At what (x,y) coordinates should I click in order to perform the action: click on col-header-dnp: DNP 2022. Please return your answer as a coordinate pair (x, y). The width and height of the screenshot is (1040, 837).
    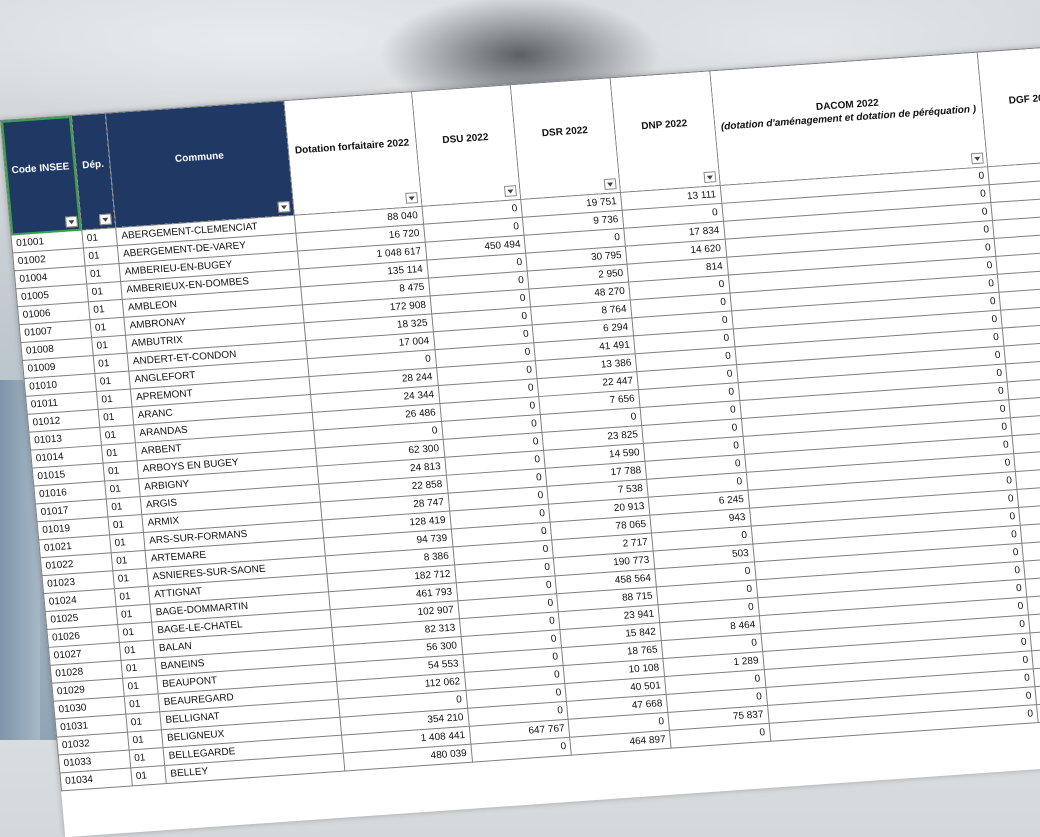
    Looking at the image, I should click on (664, 131).